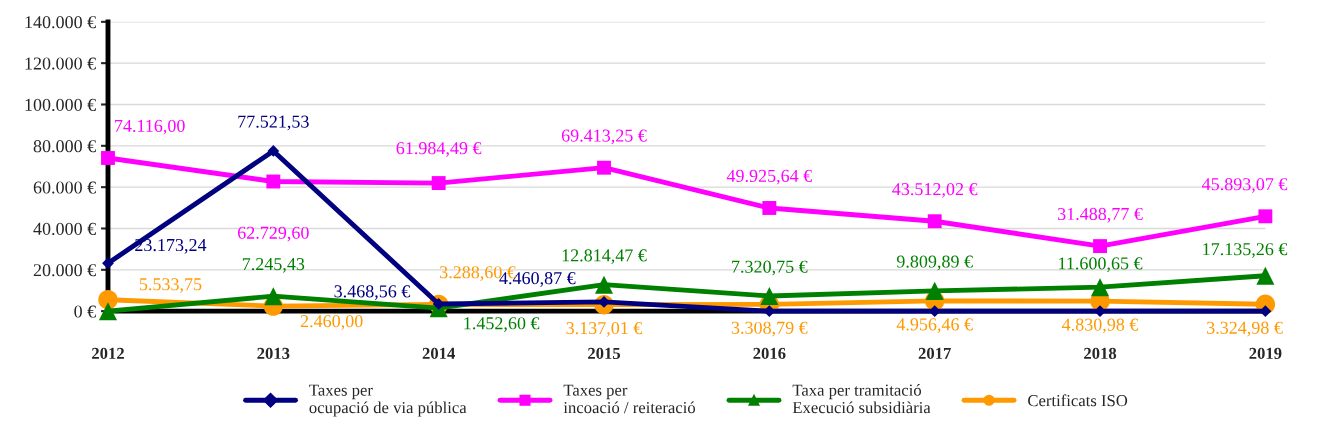  What do you see at coordinates (1100, 326) in the screenshot?
I see `data-label: 4.830,98 €` at bounding box center [1100, 326].